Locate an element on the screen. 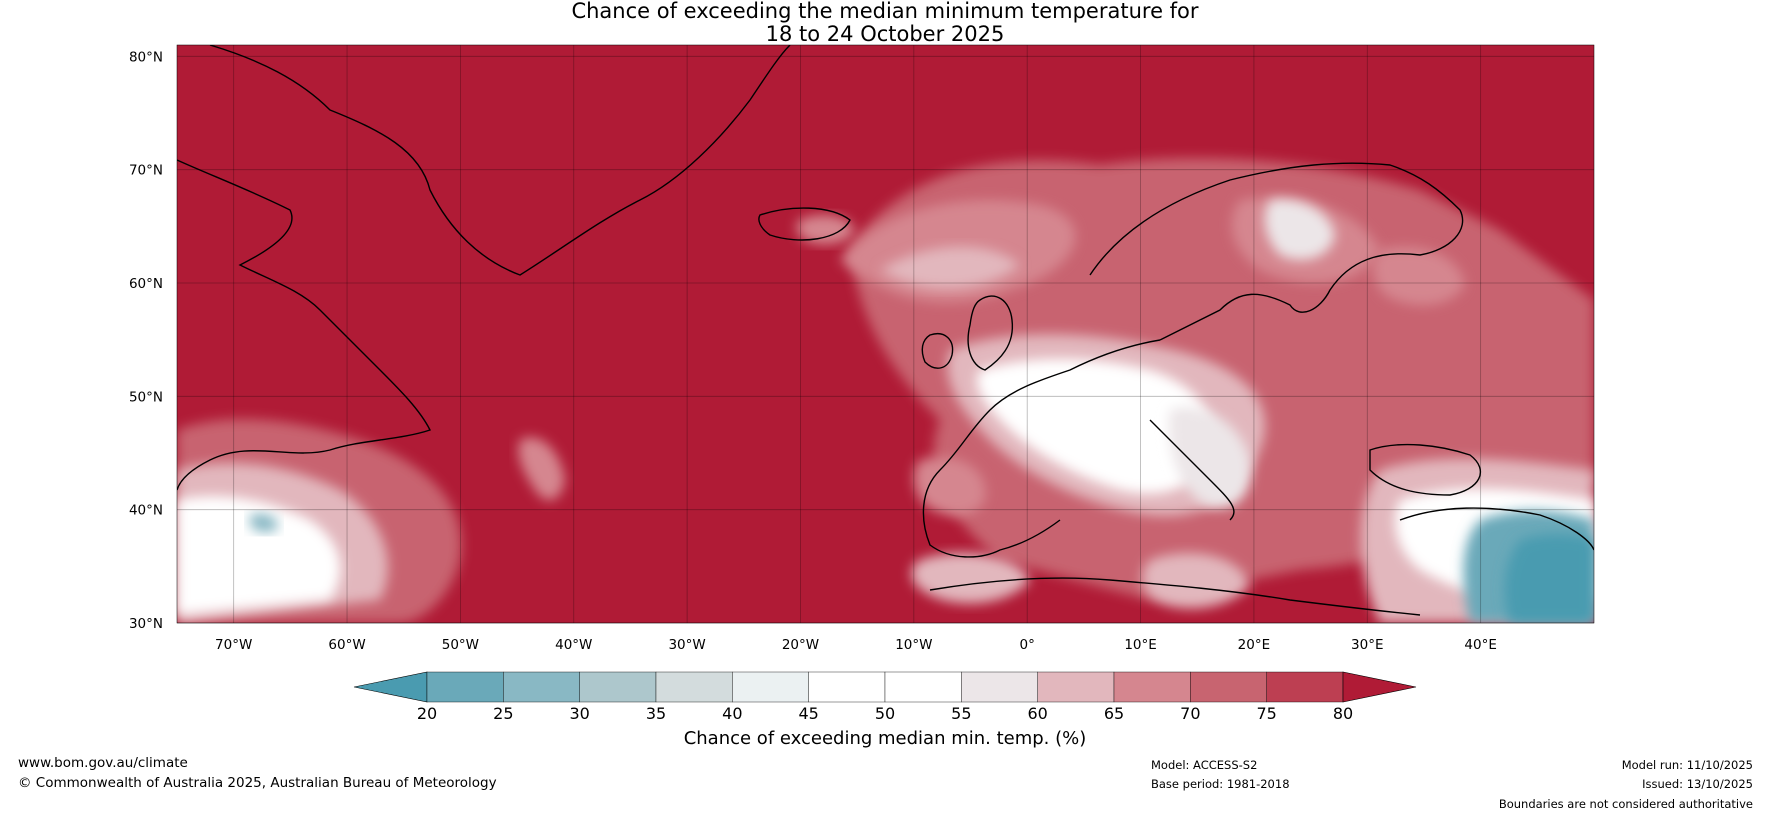  latitude-labels: 30°N 40°N 50°N 60°N 70°N 80°N is located at coordinates (146, 340).